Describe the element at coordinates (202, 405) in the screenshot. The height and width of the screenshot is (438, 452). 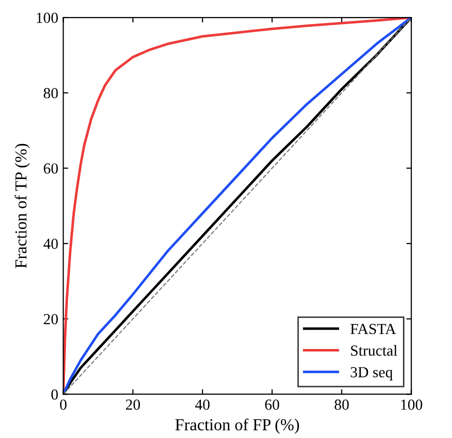
I see `x-tick-label: 40` at that location.